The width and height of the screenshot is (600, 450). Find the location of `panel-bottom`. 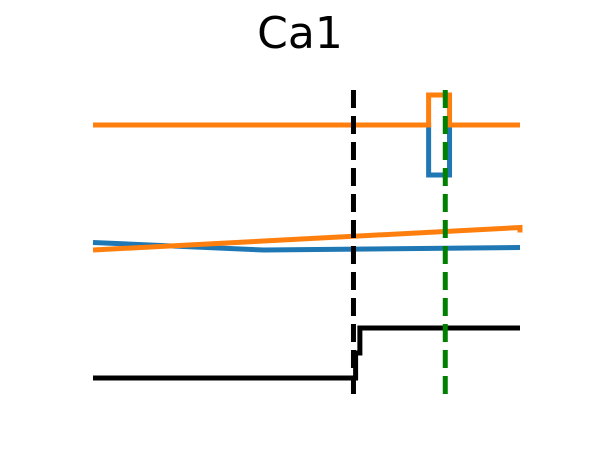

panel-bottom is located at coordinates (306, 353).